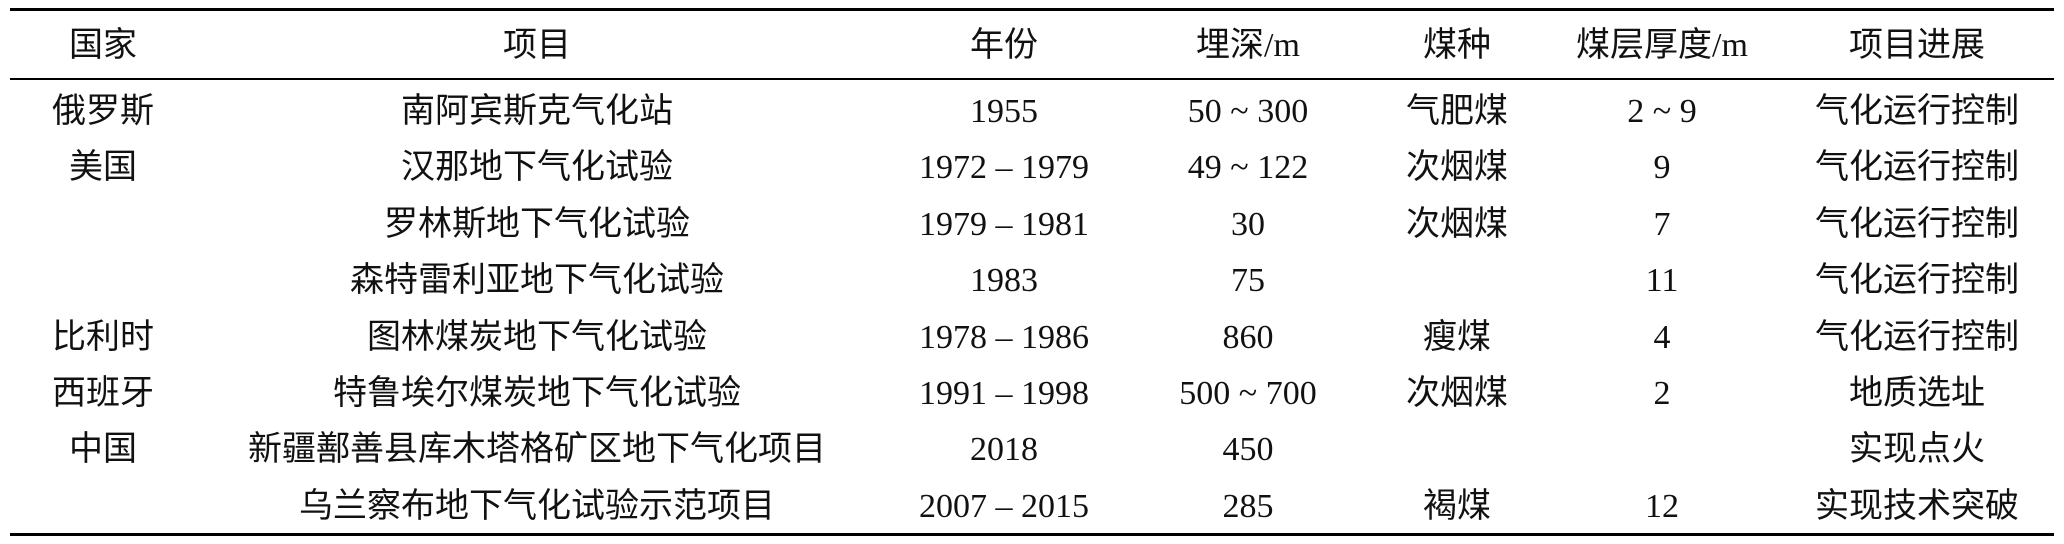 The height and width of the screenshot is (544, 2064). Describe the element at coordinates (1917, 45) in the screenshot. I see `header-cell: 项目进展` at that location.